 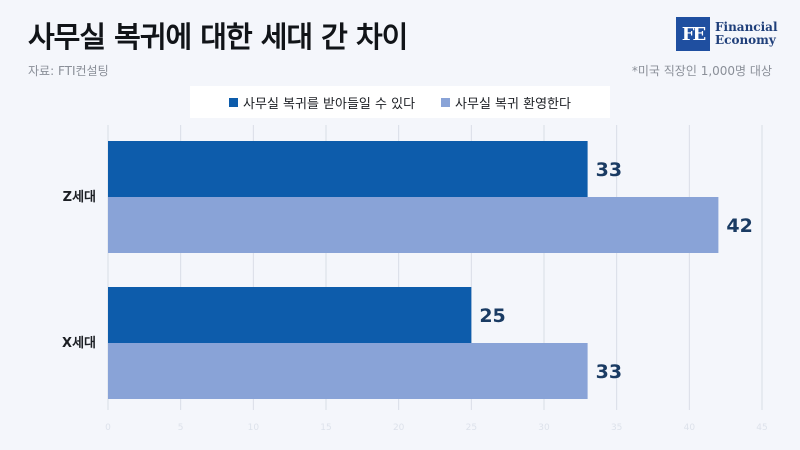 What do you see at coordinates (746, 27) in the screenshot?
I see `logo-line-1: Financial` at bounding box center [746, 27].